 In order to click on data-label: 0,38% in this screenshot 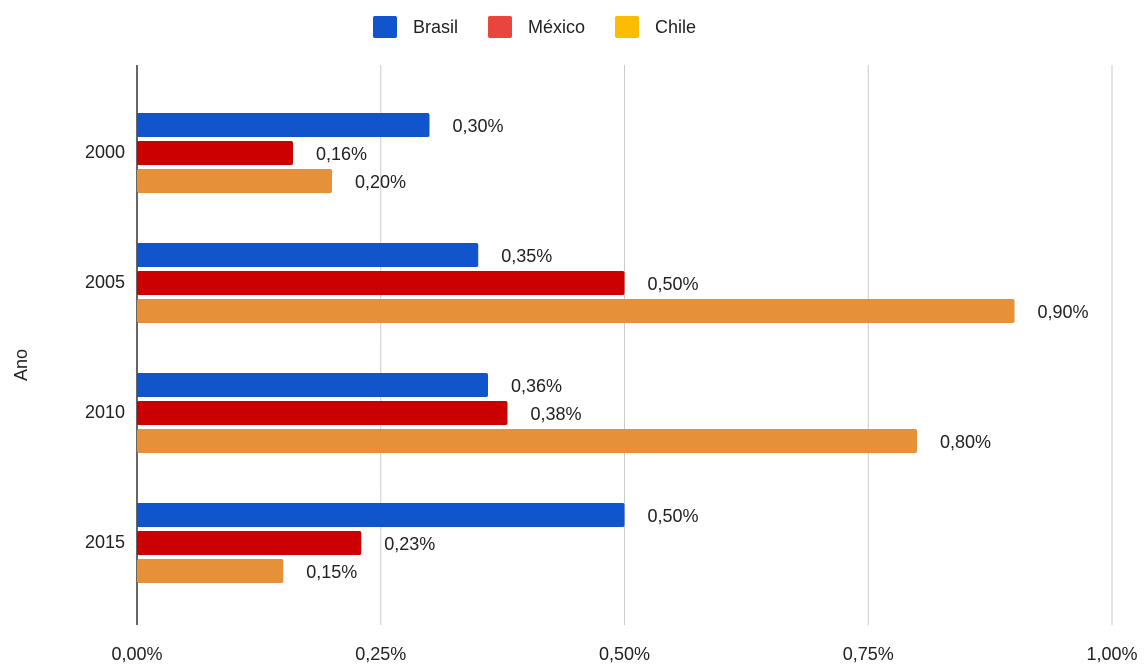, I will do `click(556, 414)`.